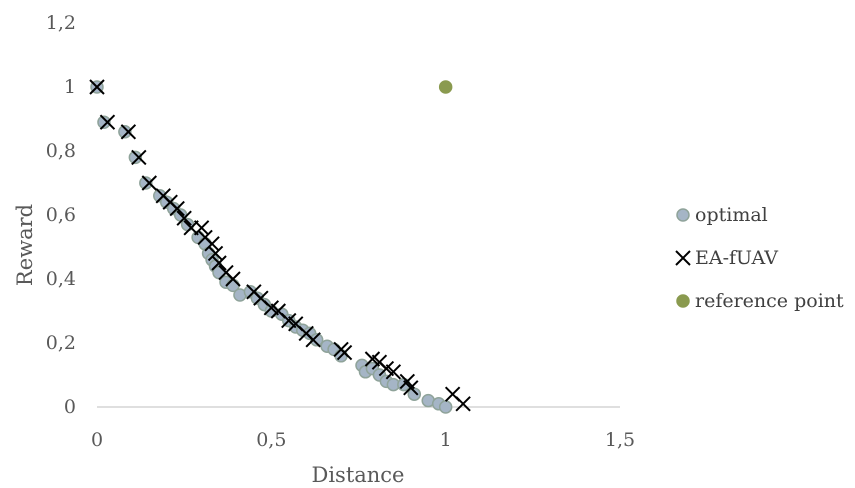 The image size is (855, 488). Describe the element at coordinates (357, 475) in the screenshot. I see `x-axis-title: Distance` at that location.